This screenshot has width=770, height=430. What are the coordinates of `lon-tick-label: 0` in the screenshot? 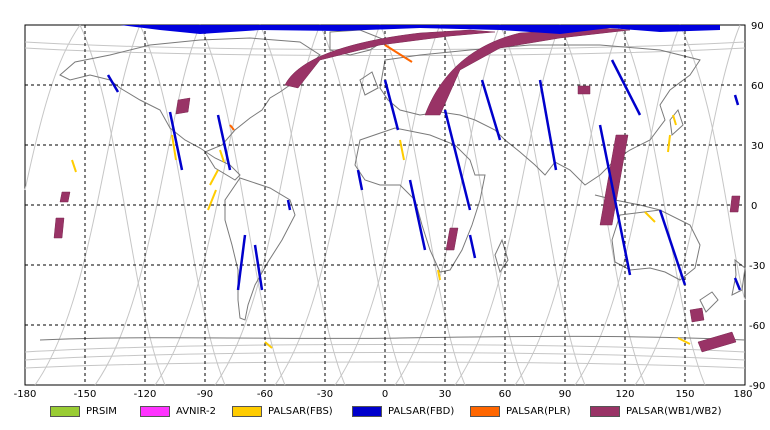 It's located at (385, 394).